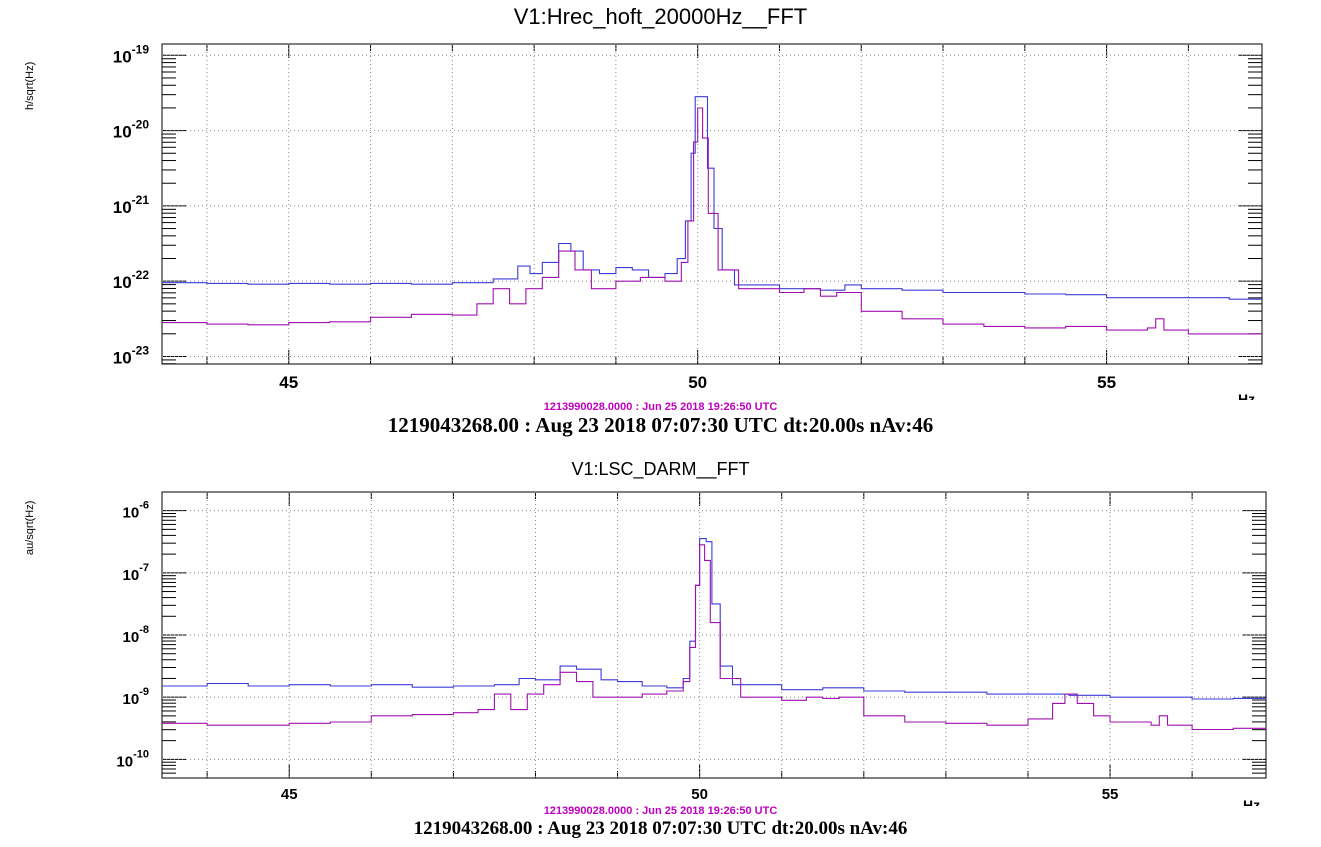 This screenshot has height=847, width=1321. I want to click on chart1-xunit: Hz, so click(1247, 395).